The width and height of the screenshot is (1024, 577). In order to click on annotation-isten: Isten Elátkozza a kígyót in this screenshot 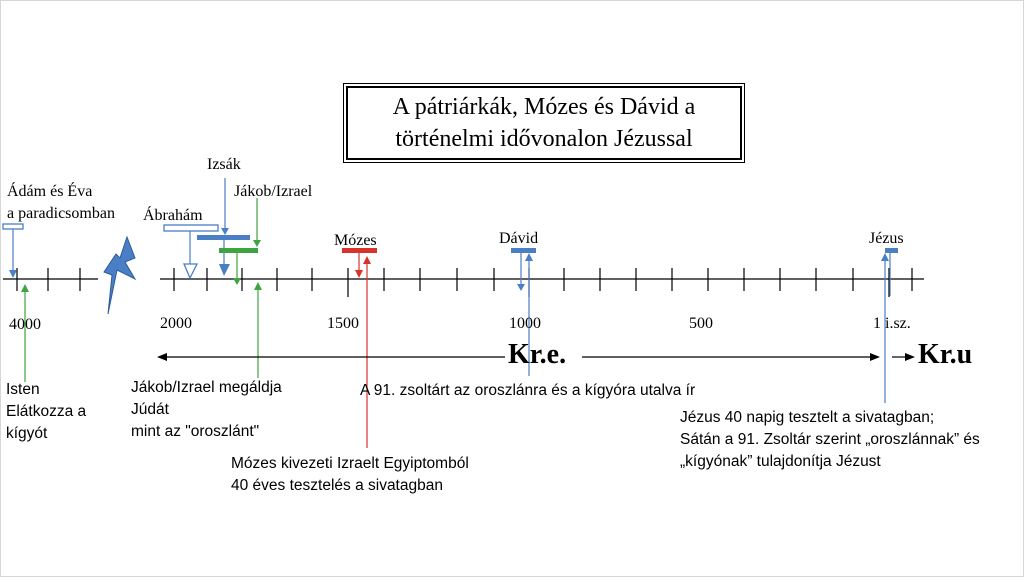, I will do `click(46, 411)`.